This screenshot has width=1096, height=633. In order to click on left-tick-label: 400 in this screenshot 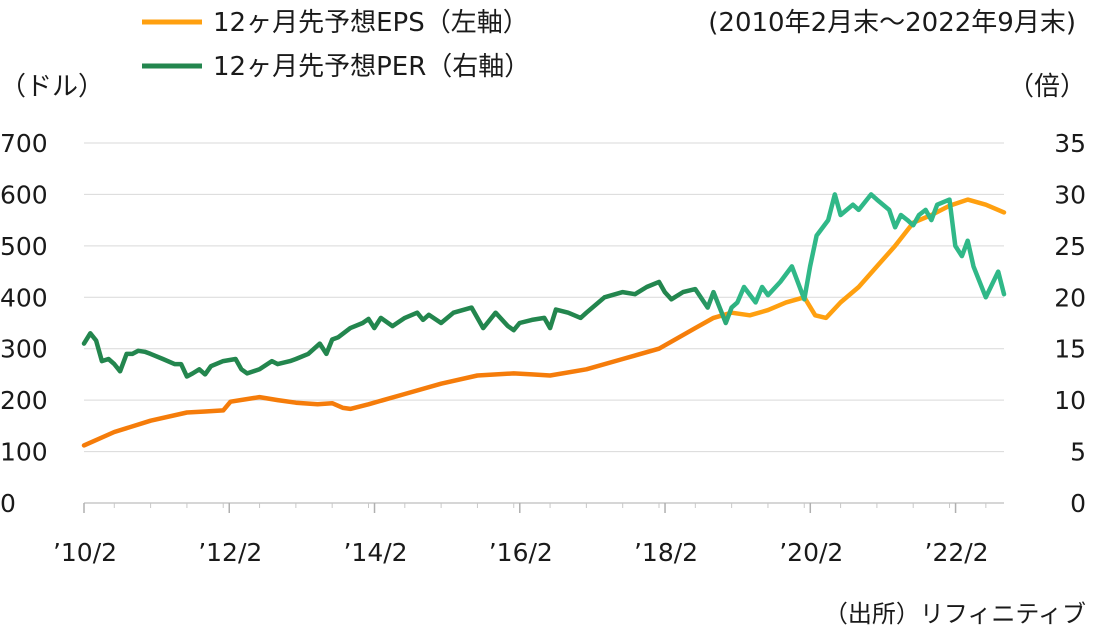, I will do `click(24, 297)`.